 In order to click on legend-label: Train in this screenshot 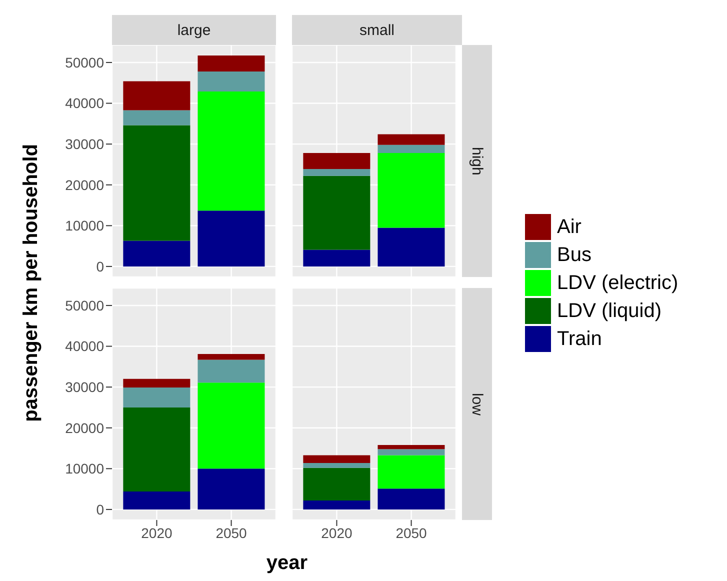, I will do `click(579, 339)`.